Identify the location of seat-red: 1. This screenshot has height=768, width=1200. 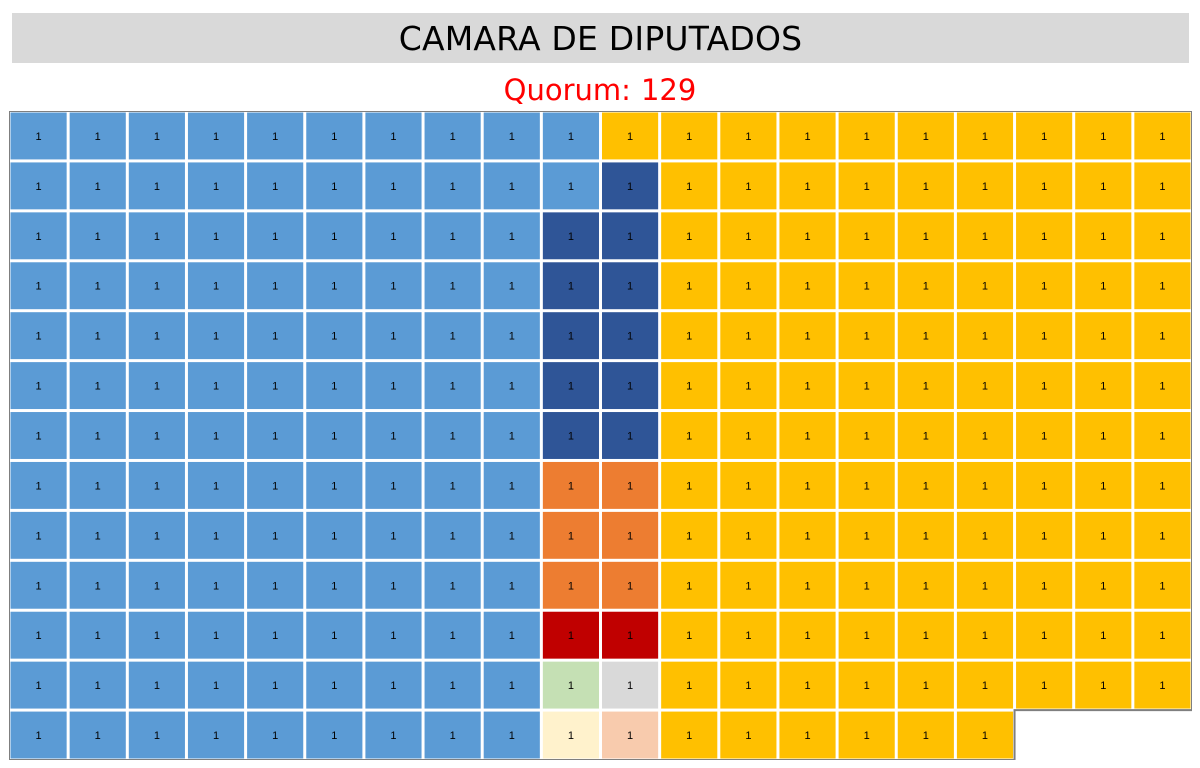
(630, 635).